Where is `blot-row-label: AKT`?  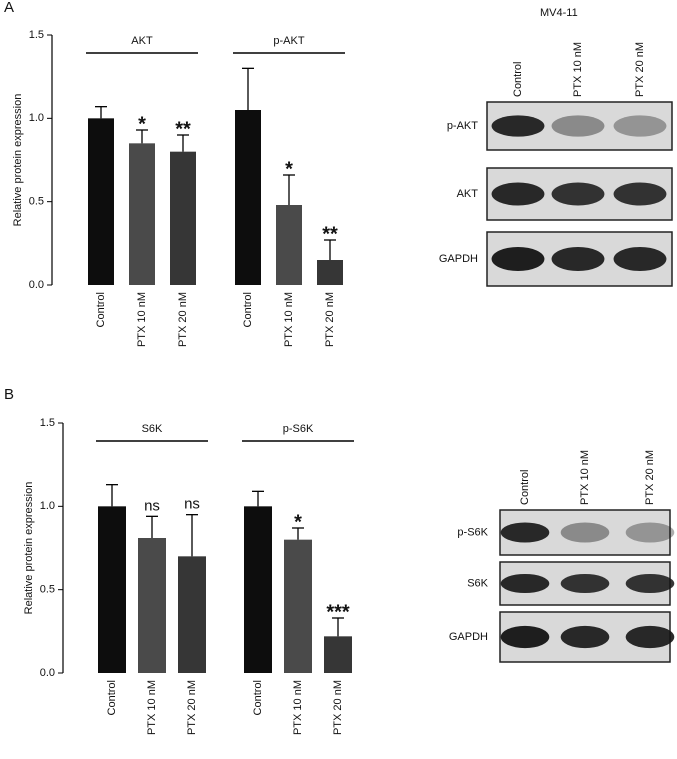 blot-row-label: AKT is located at coordinates (468, 194).